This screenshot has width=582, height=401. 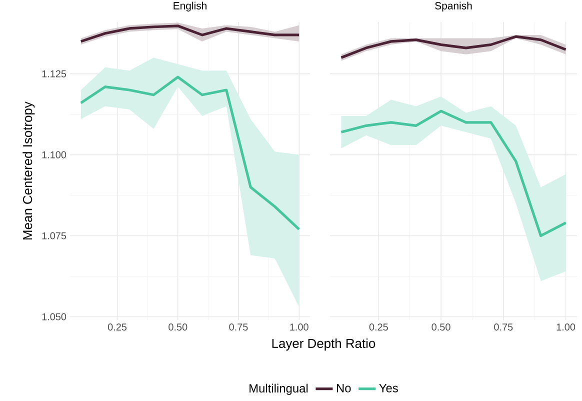 What do you see at coordinates (28, 171) in the screenshot?
I see `y-axis-title: Mean Centered Isotropy` at bounding box center [28, 171].